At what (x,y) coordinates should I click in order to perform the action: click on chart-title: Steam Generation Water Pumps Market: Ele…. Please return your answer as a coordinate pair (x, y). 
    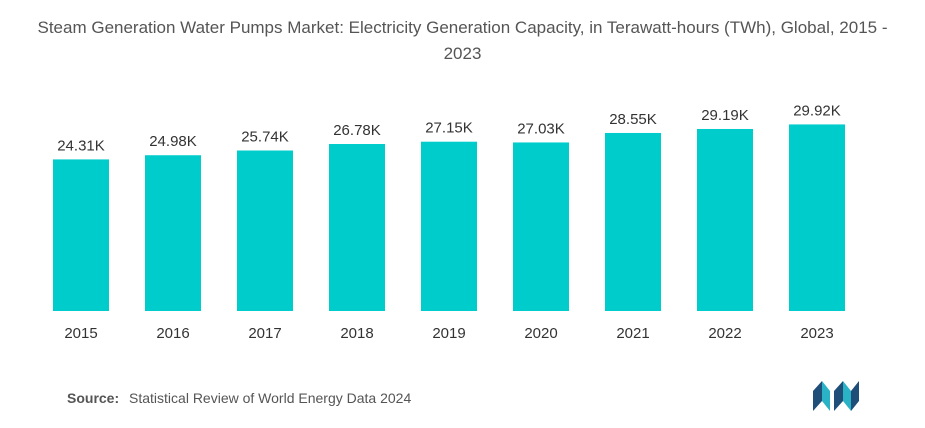
    Looking at the image, I should click on (462, 40).